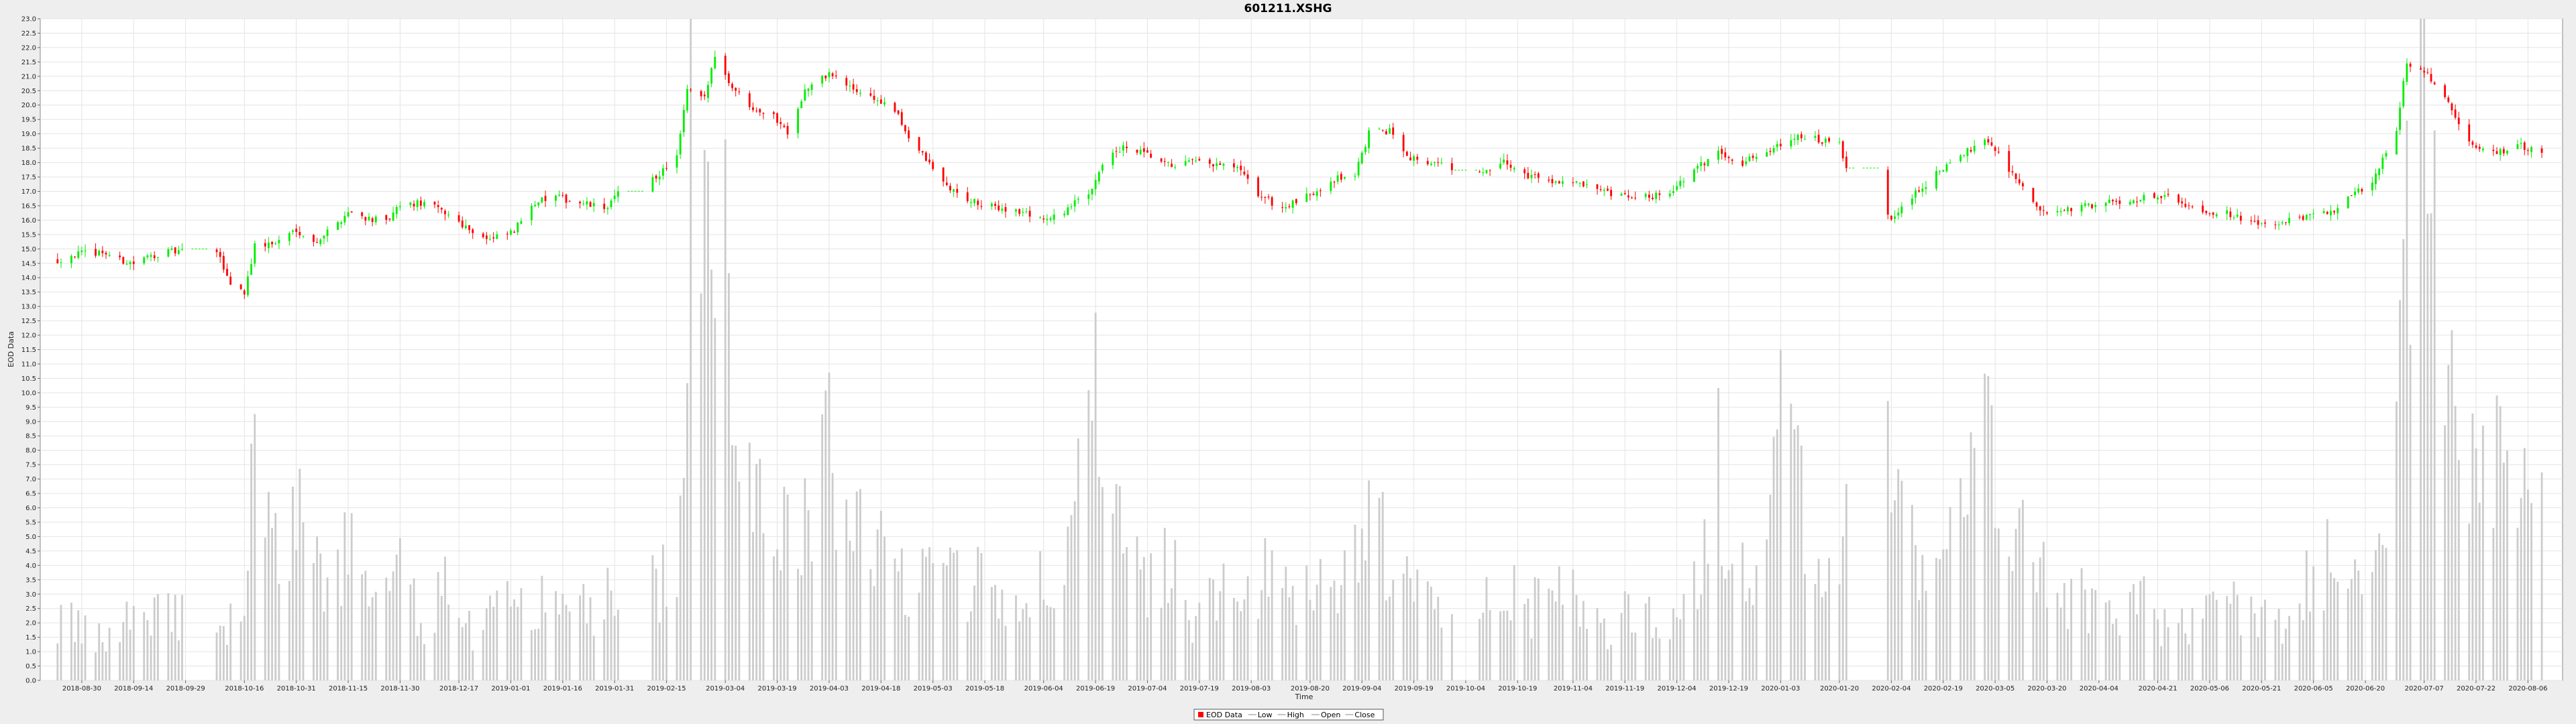 The width and height of the screenshot is (2576, 724). I want to click on chart-title: 601211.XSHG, so click(1288, 8).